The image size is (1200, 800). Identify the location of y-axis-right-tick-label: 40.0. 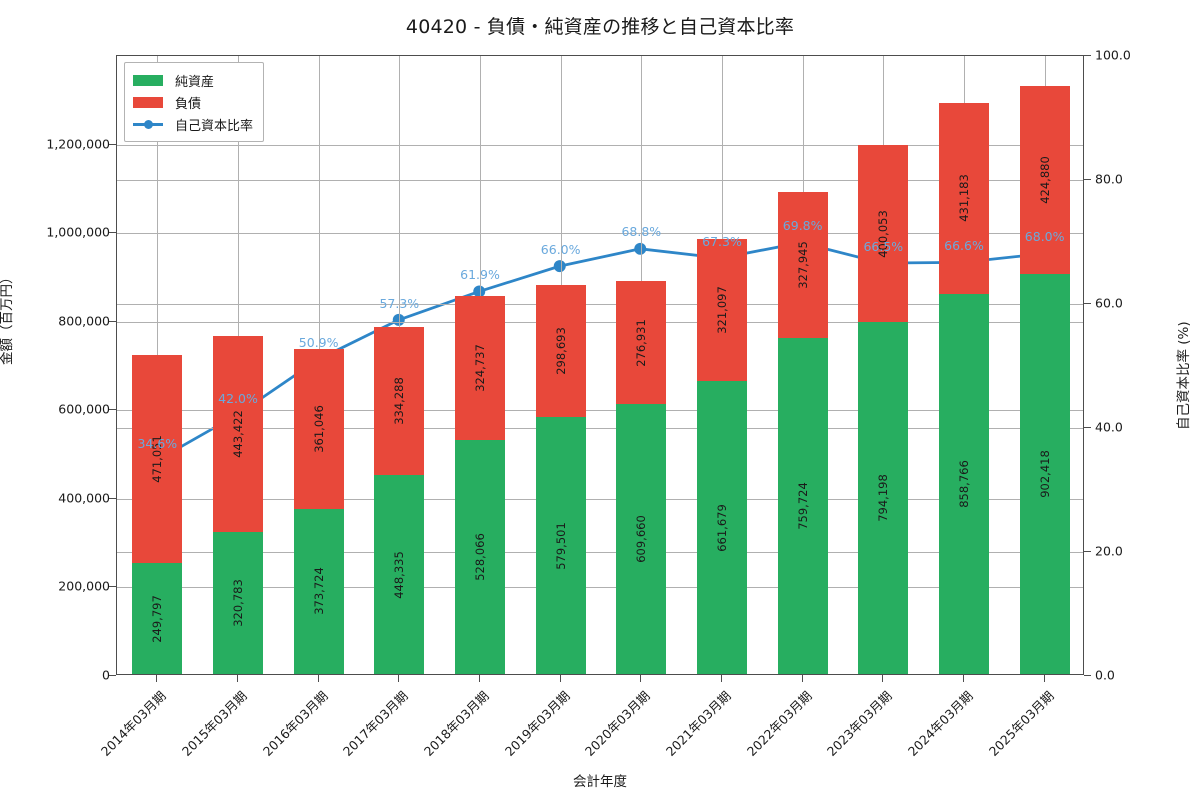
(1109, 427).